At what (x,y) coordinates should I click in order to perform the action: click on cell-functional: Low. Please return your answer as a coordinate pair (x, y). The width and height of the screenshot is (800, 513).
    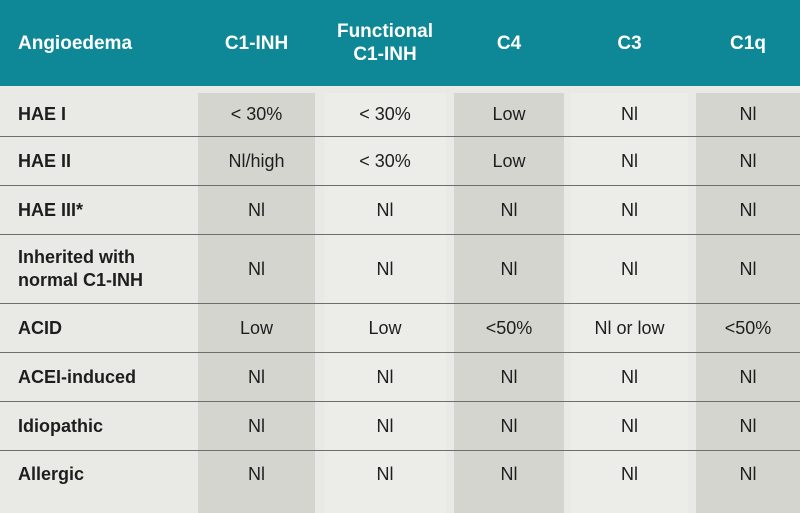
    Looking at the image, I should click on (385, 327).